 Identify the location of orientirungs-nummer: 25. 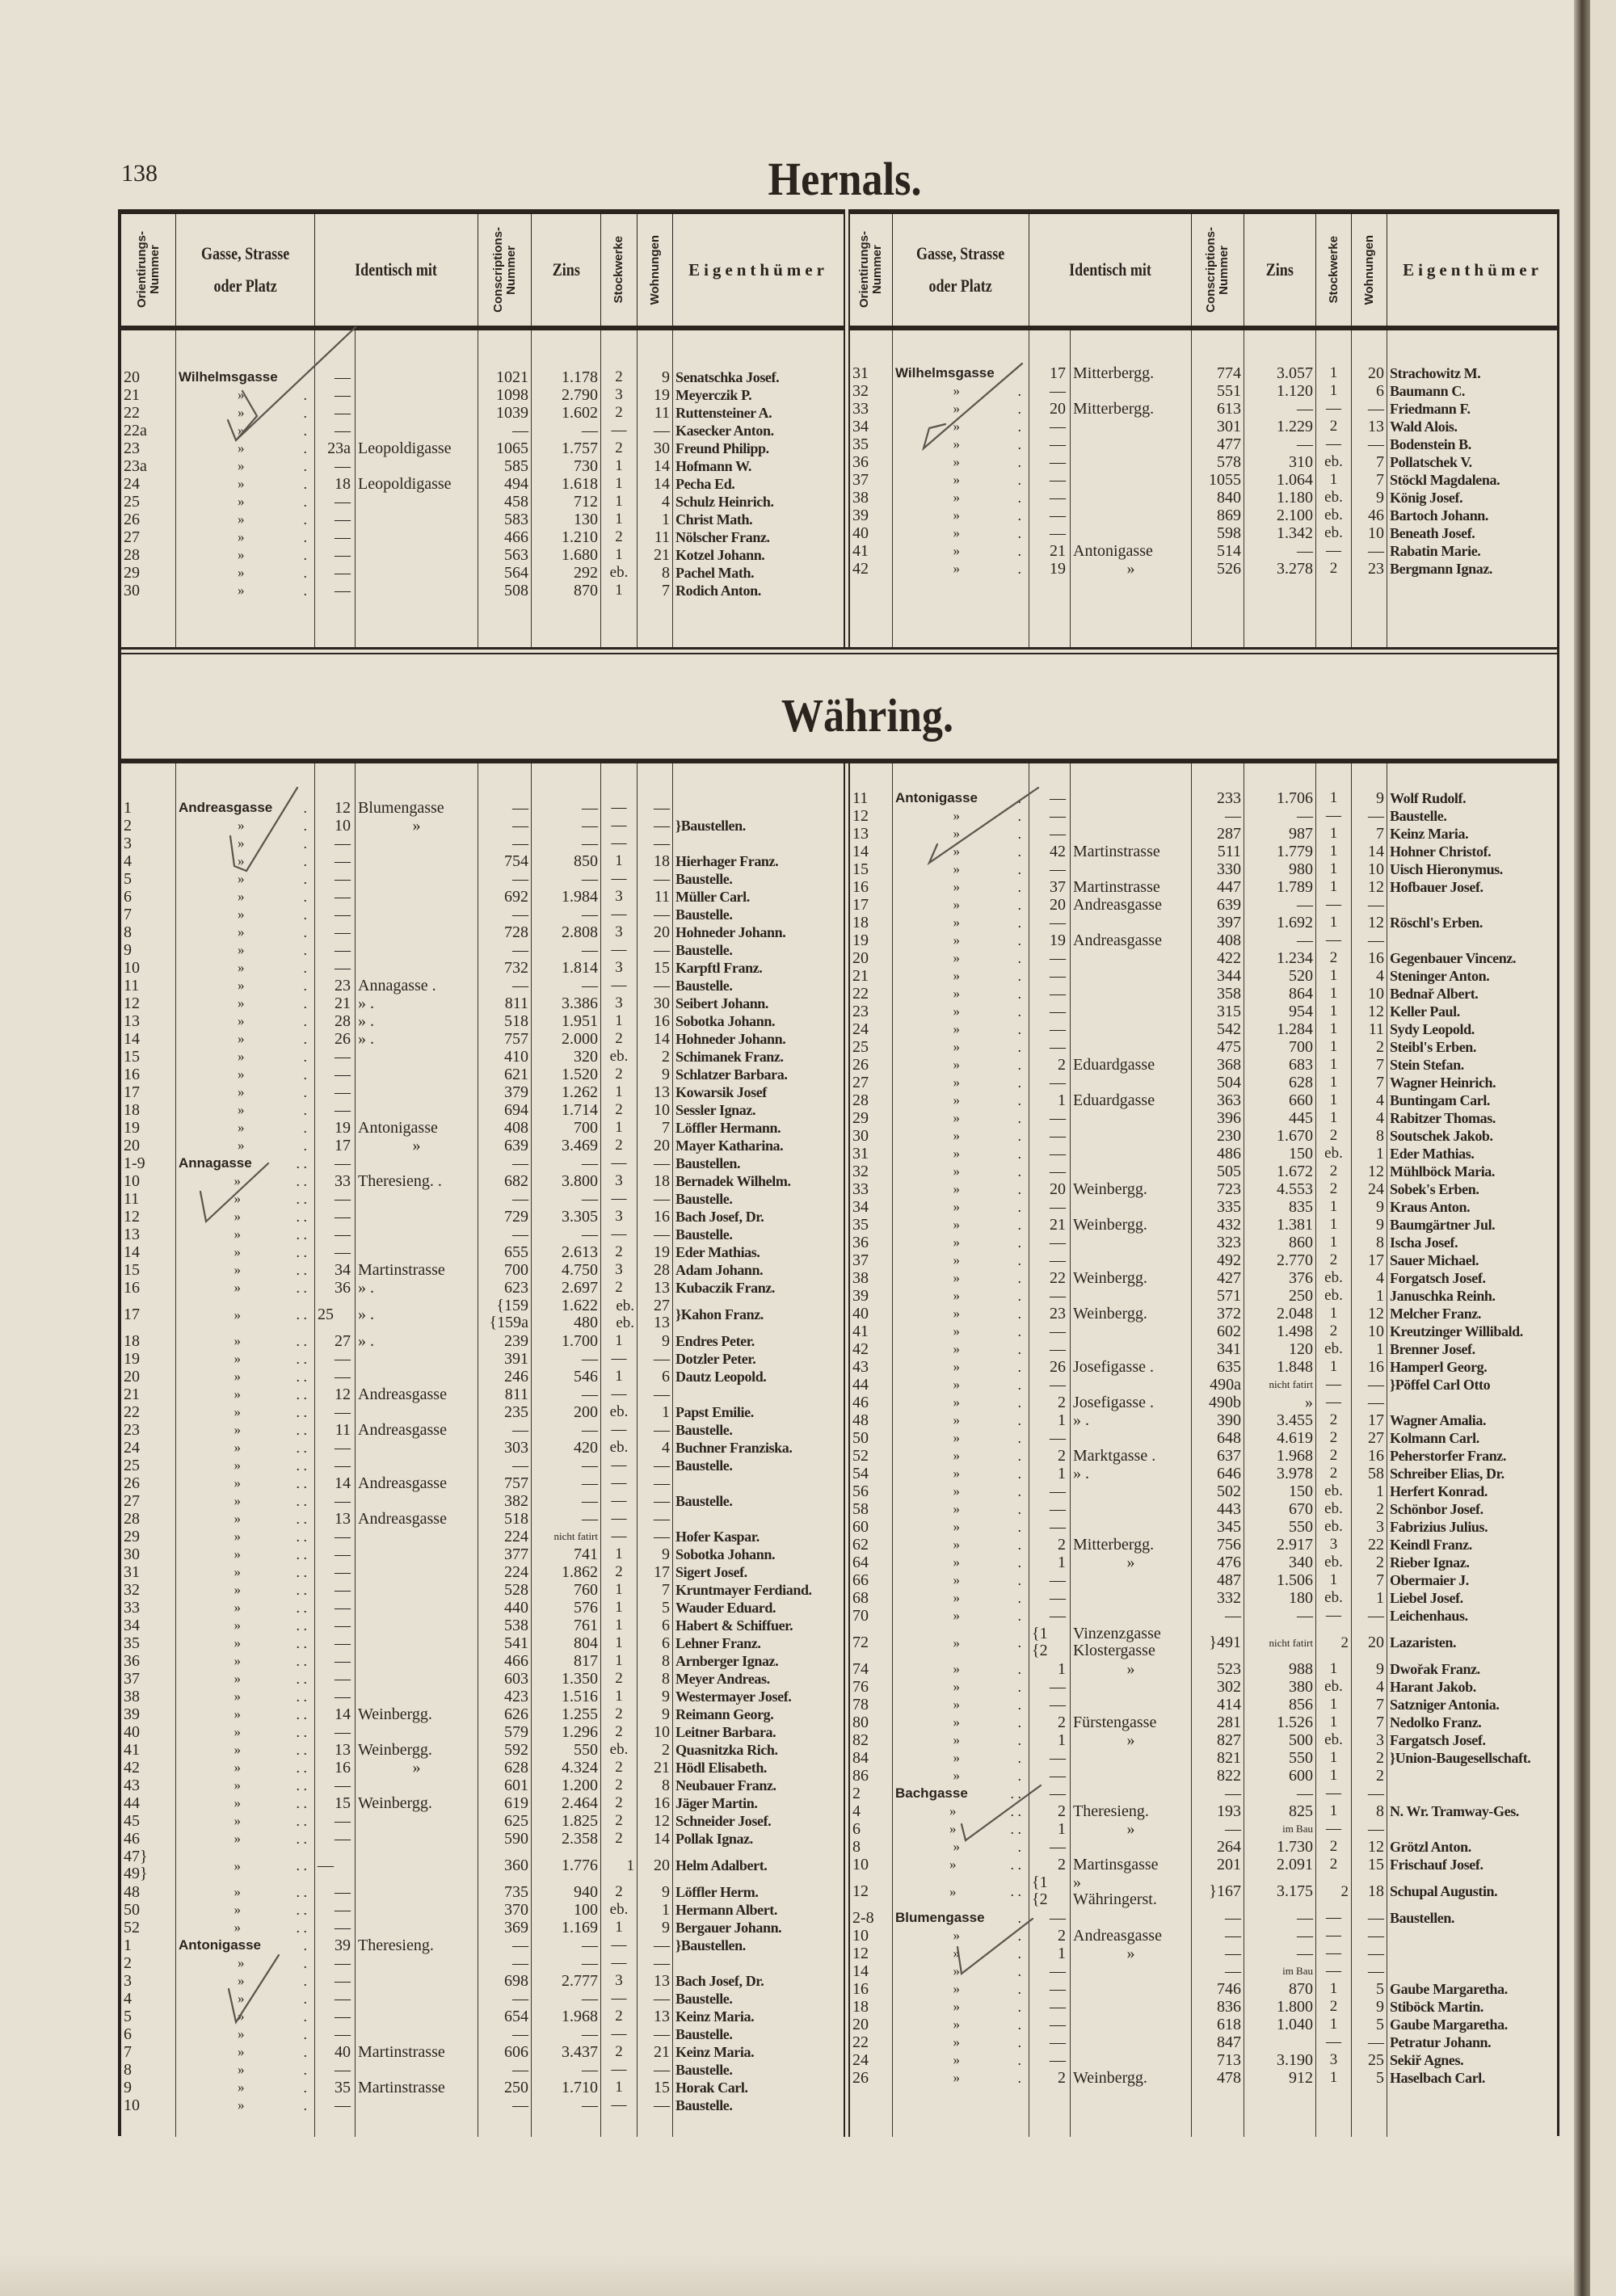
(872, 1047).